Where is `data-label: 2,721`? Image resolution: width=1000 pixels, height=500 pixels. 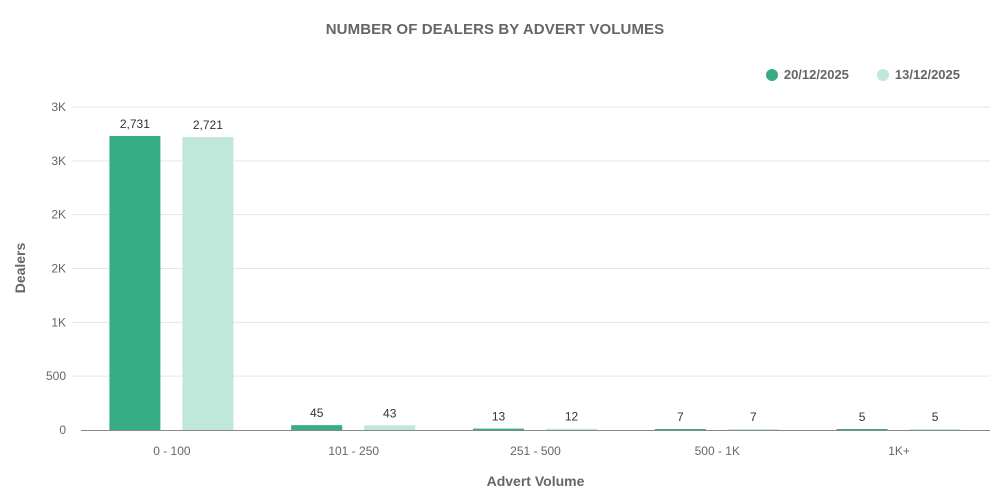 data-label: 2,721 is located at coordinates (208, 125).